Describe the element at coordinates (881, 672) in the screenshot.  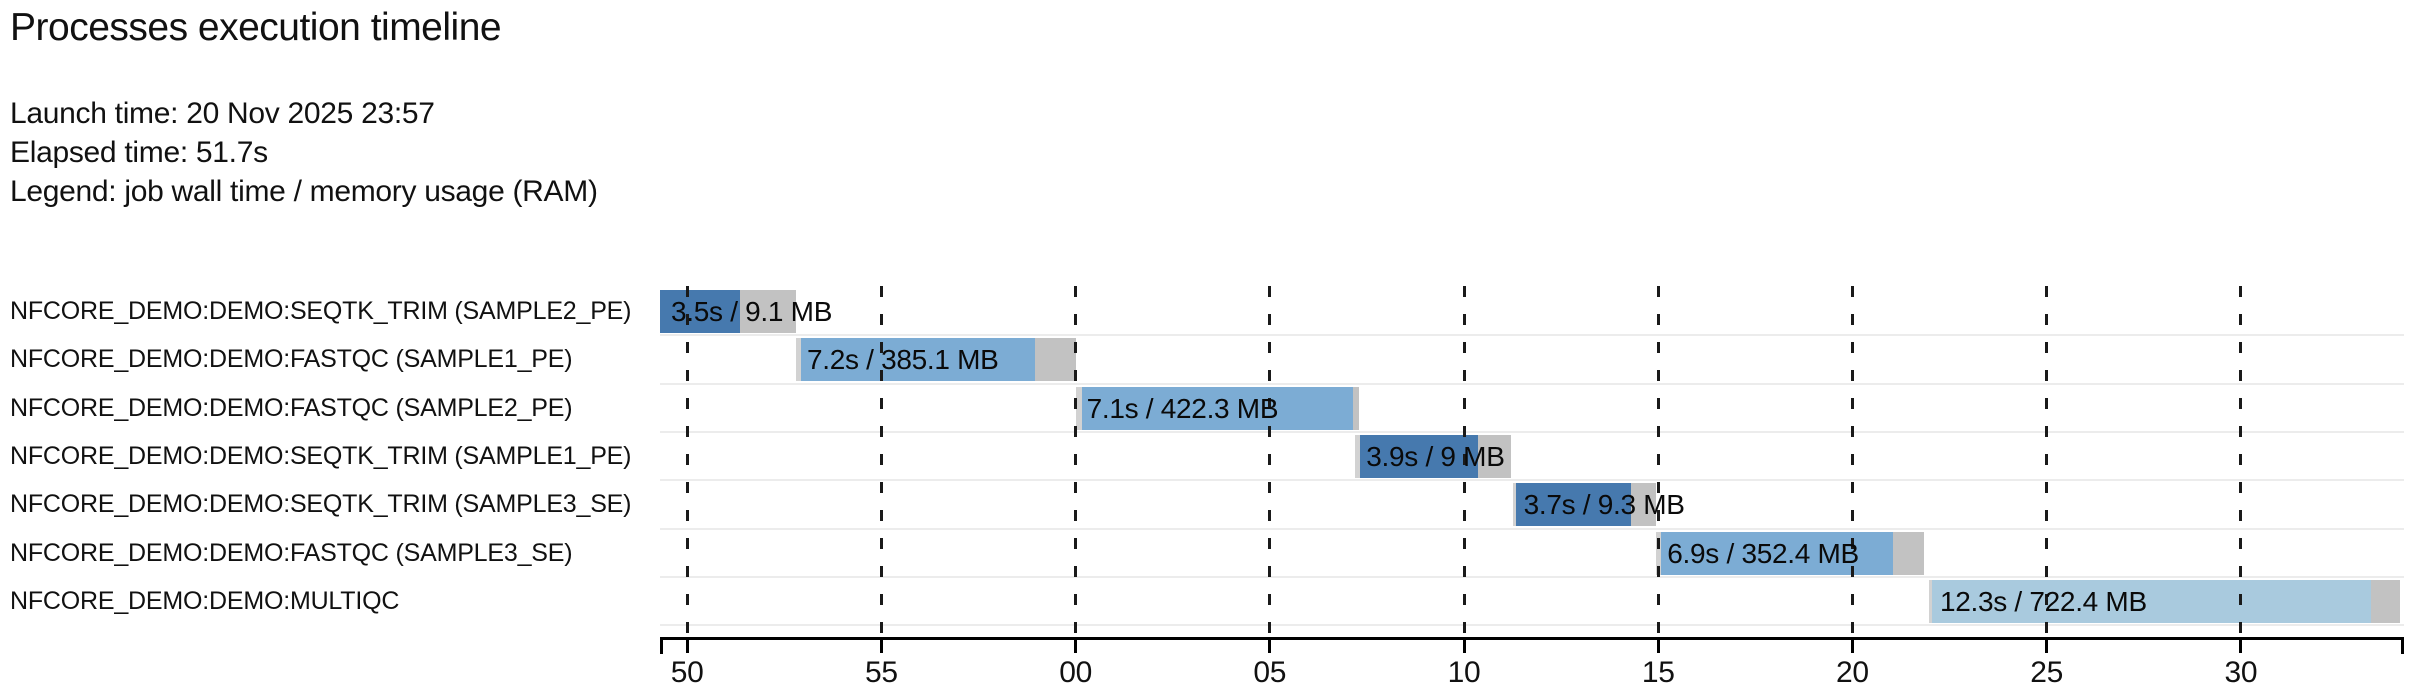
I see `axis-tick-label: 55` at that location.